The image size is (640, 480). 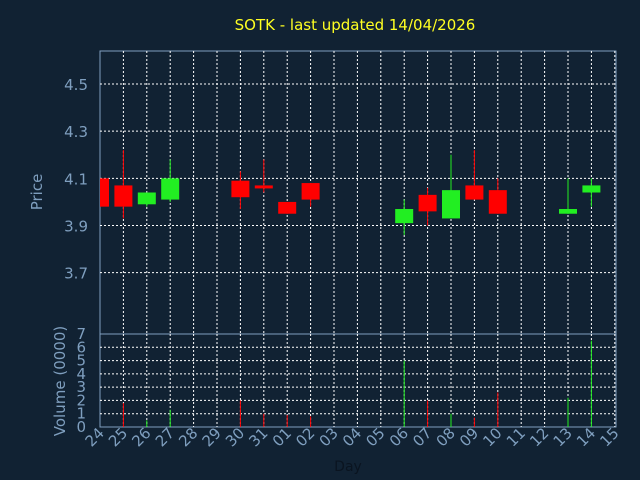 What do you see at coordinates (422, 437) in the screenshot?
I see `x-tick-label: 07` at bounding box center [422, 437].